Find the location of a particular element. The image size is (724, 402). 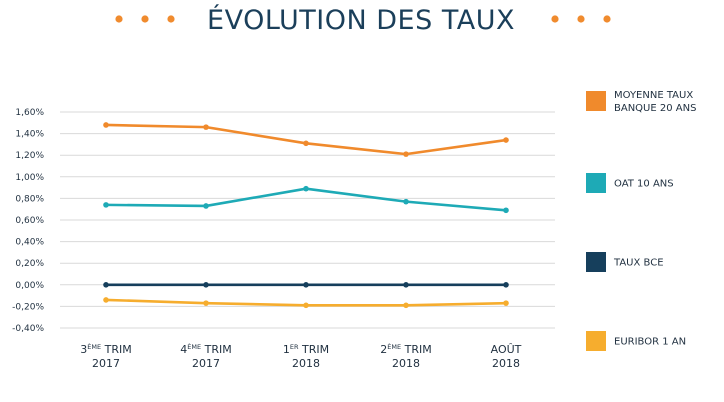

y-tick-label: 0,80% is located at coordinates (29, 199).